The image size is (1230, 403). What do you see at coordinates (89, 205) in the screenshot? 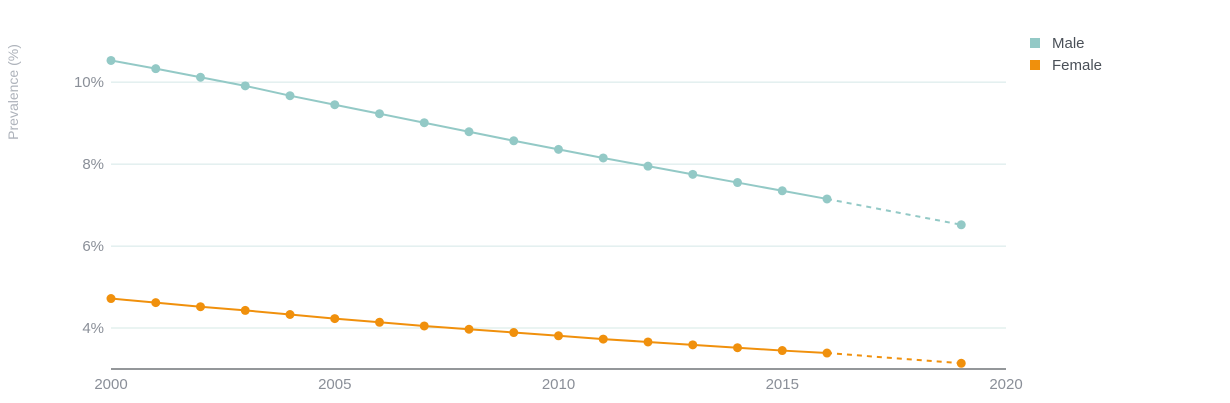
I see `y-tick-labels: 4% 6% 8% 10%` at bounding box center [89, 205].